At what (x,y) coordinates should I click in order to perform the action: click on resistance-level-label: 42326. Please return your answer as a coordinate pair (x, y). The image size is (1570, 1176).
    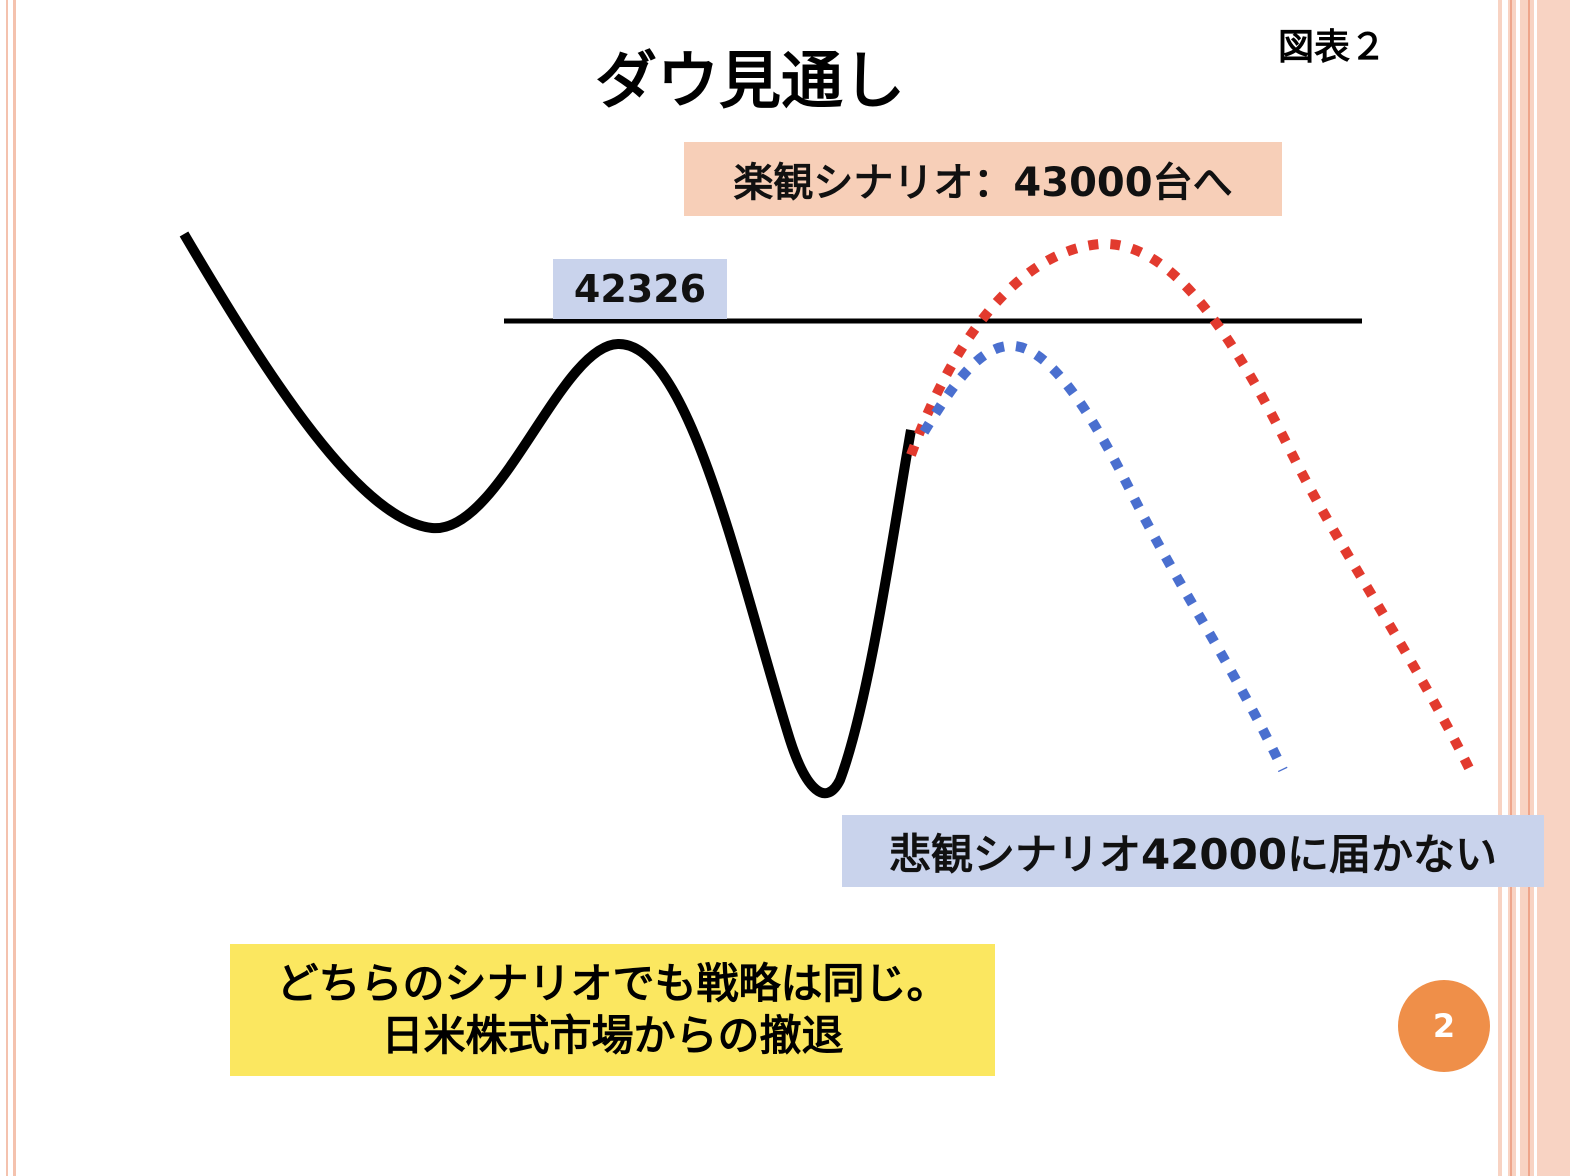
    Looking at the image, I should click on (640, 289).